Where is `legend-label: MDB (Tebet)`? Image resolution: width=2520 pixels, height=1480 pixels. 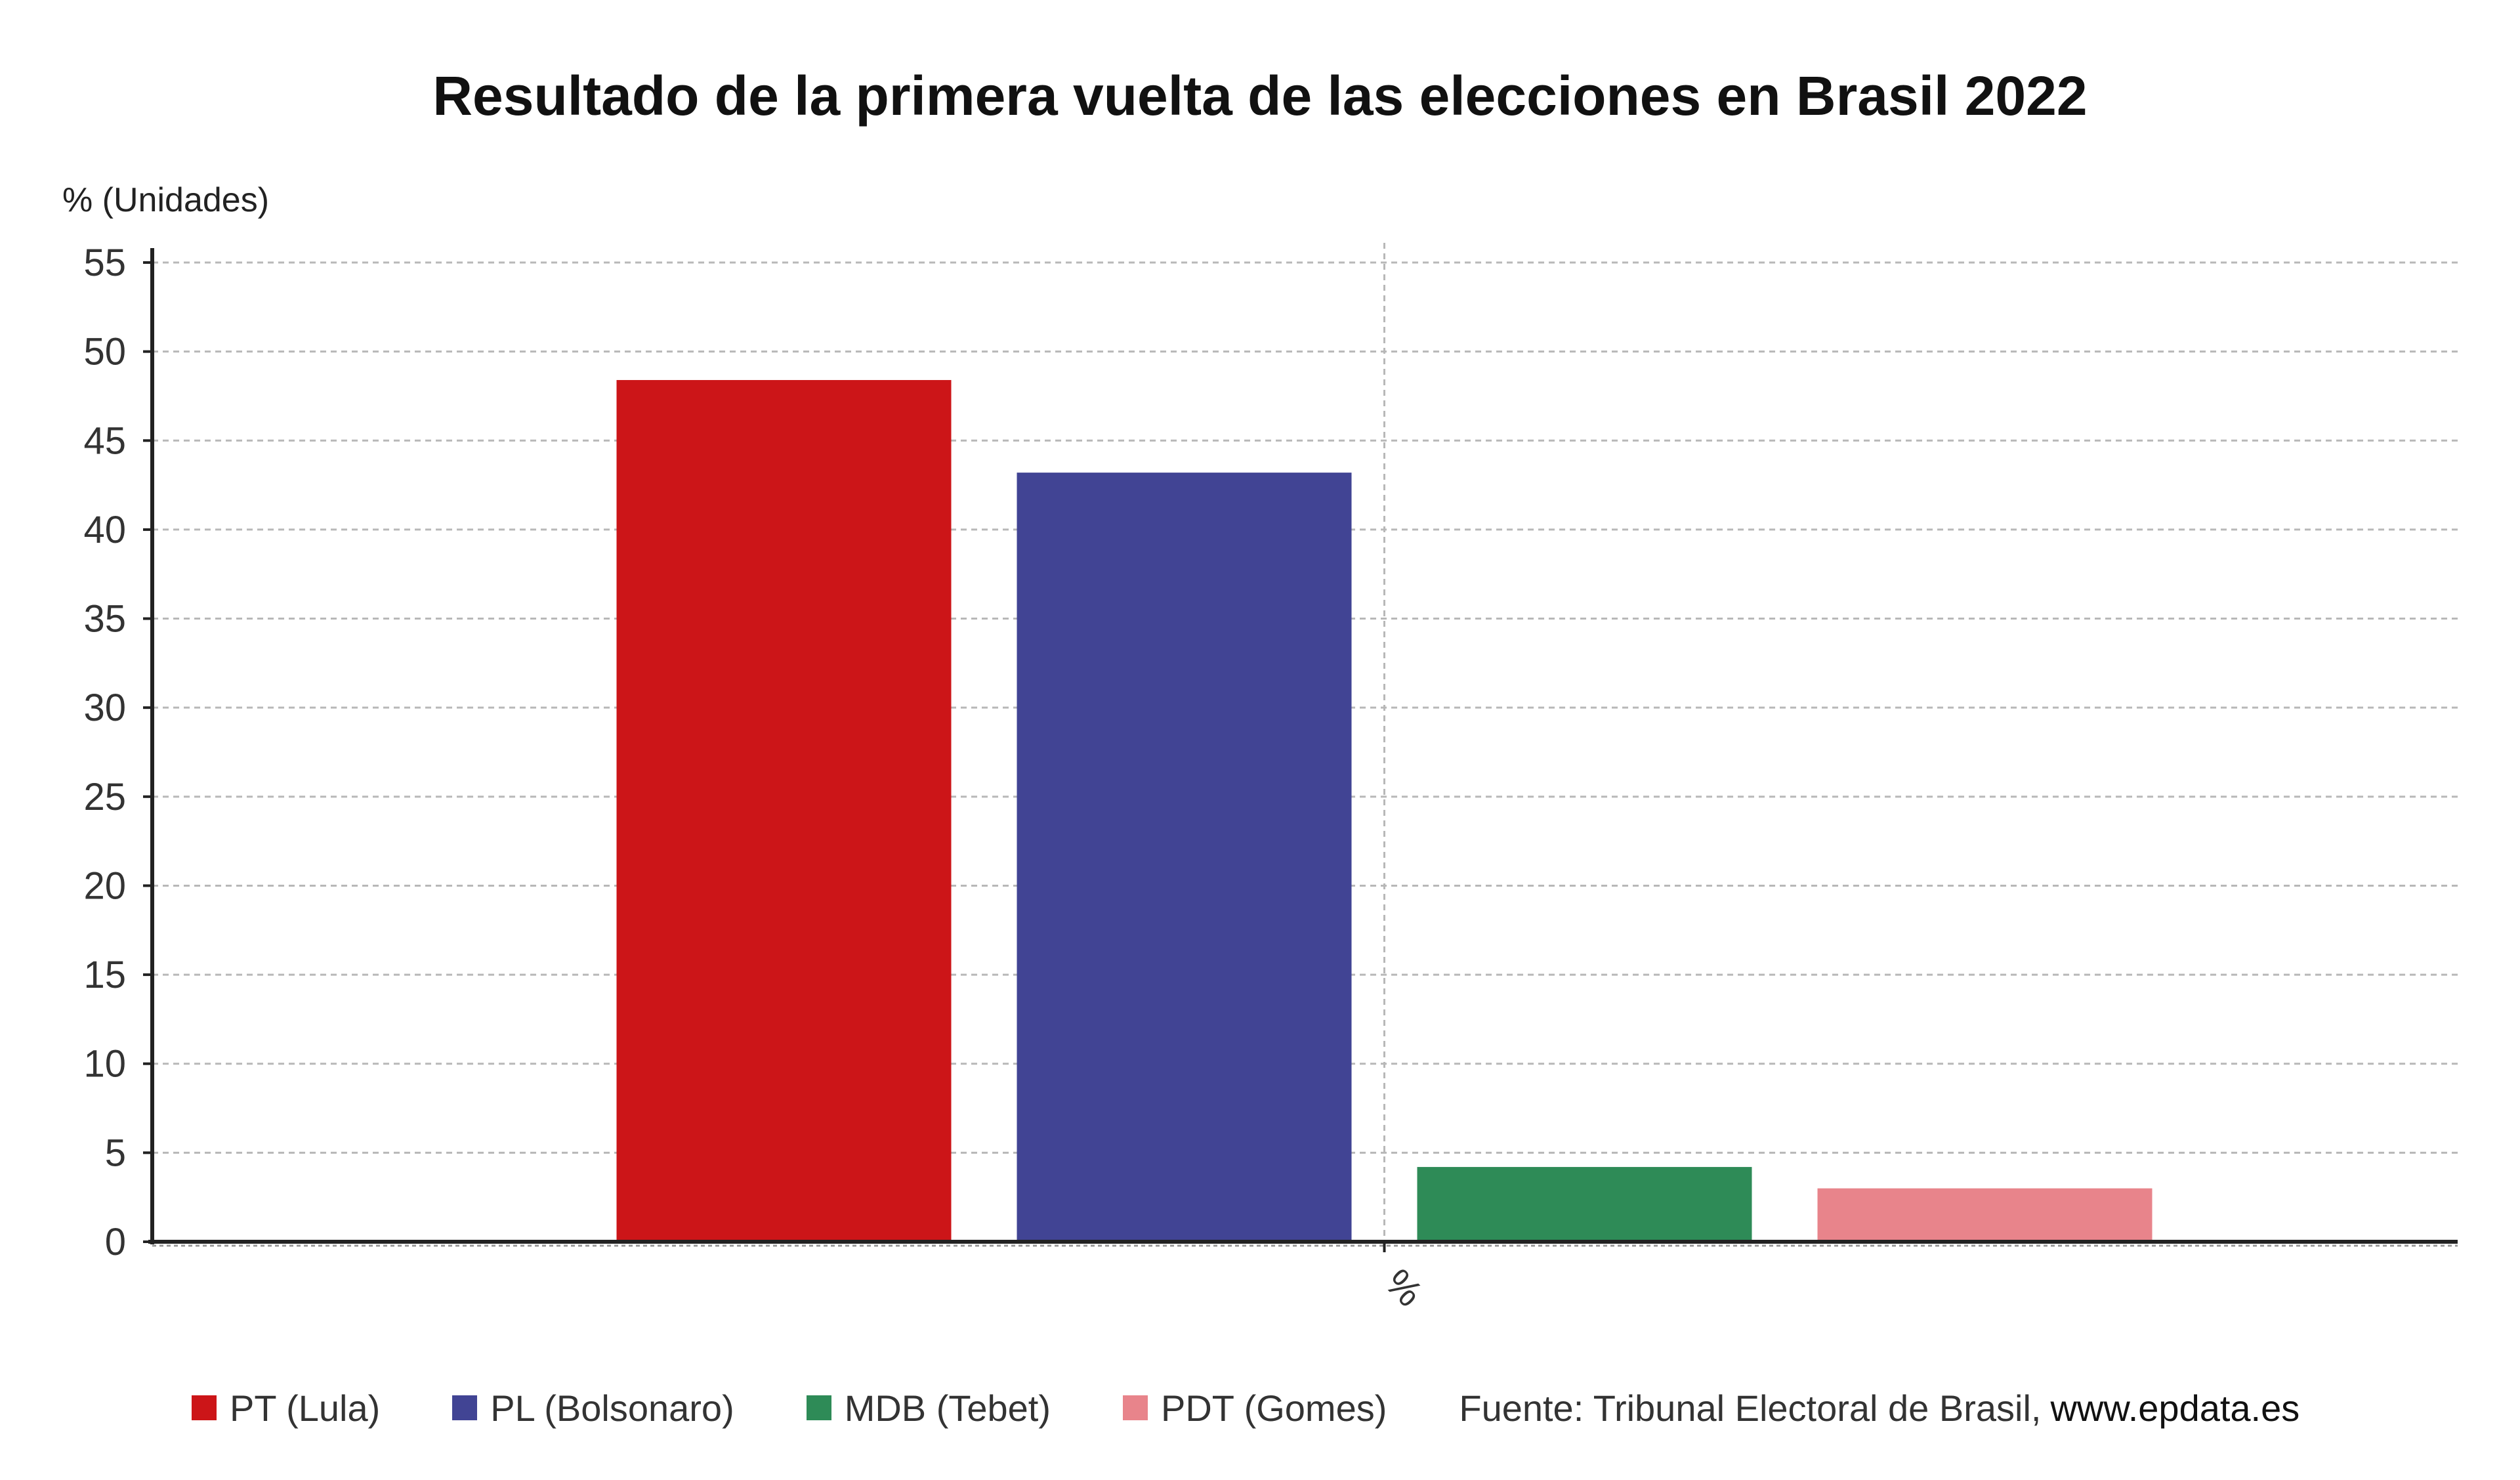
legend-label: MDB (Tebet) is located at coordinates (947, 1408).